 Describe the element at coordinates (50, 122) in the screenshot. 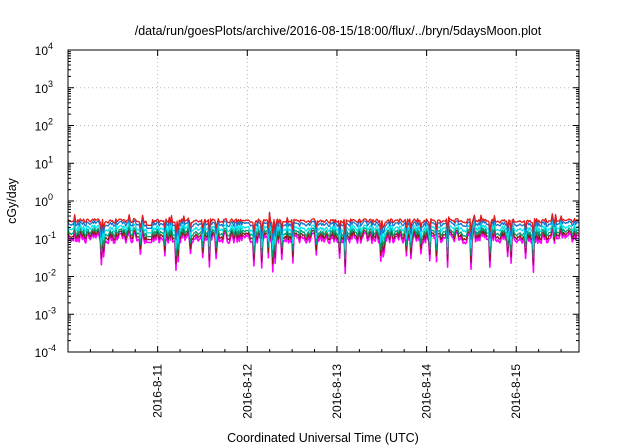

I see `y-tick-exponent: 2` at that location.